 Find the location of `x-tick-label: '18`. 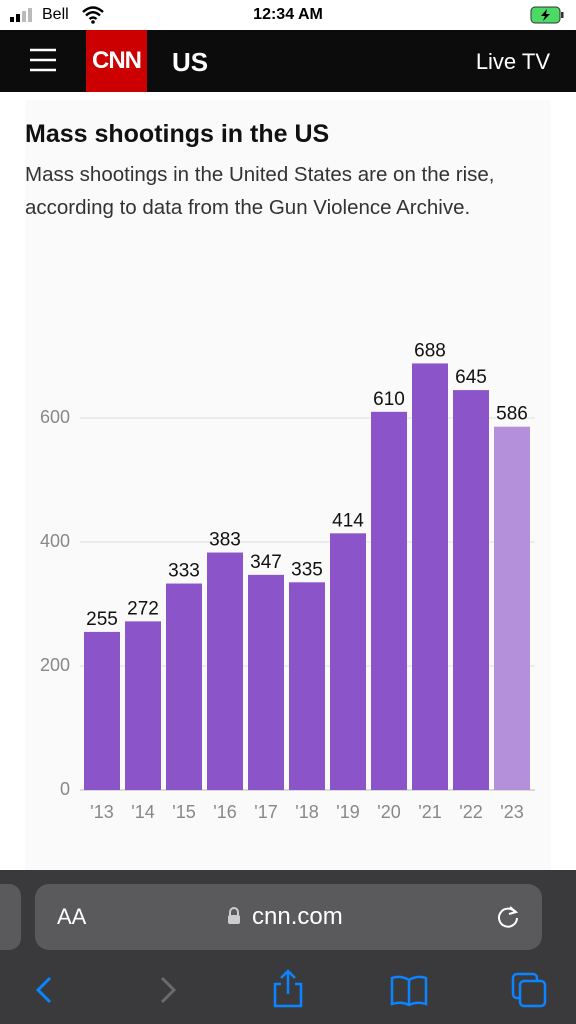

x-tick-label: '18 is located at coordinates (306, 812).